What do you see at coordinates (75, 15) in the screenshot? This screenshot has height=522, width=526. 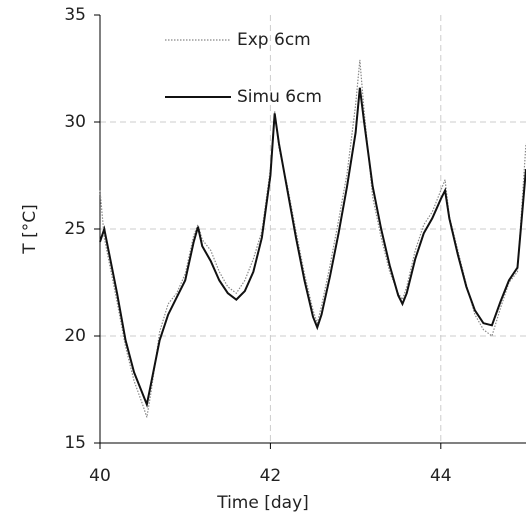 I see `y-tick-label: 35` at bounding box center [75, 15].